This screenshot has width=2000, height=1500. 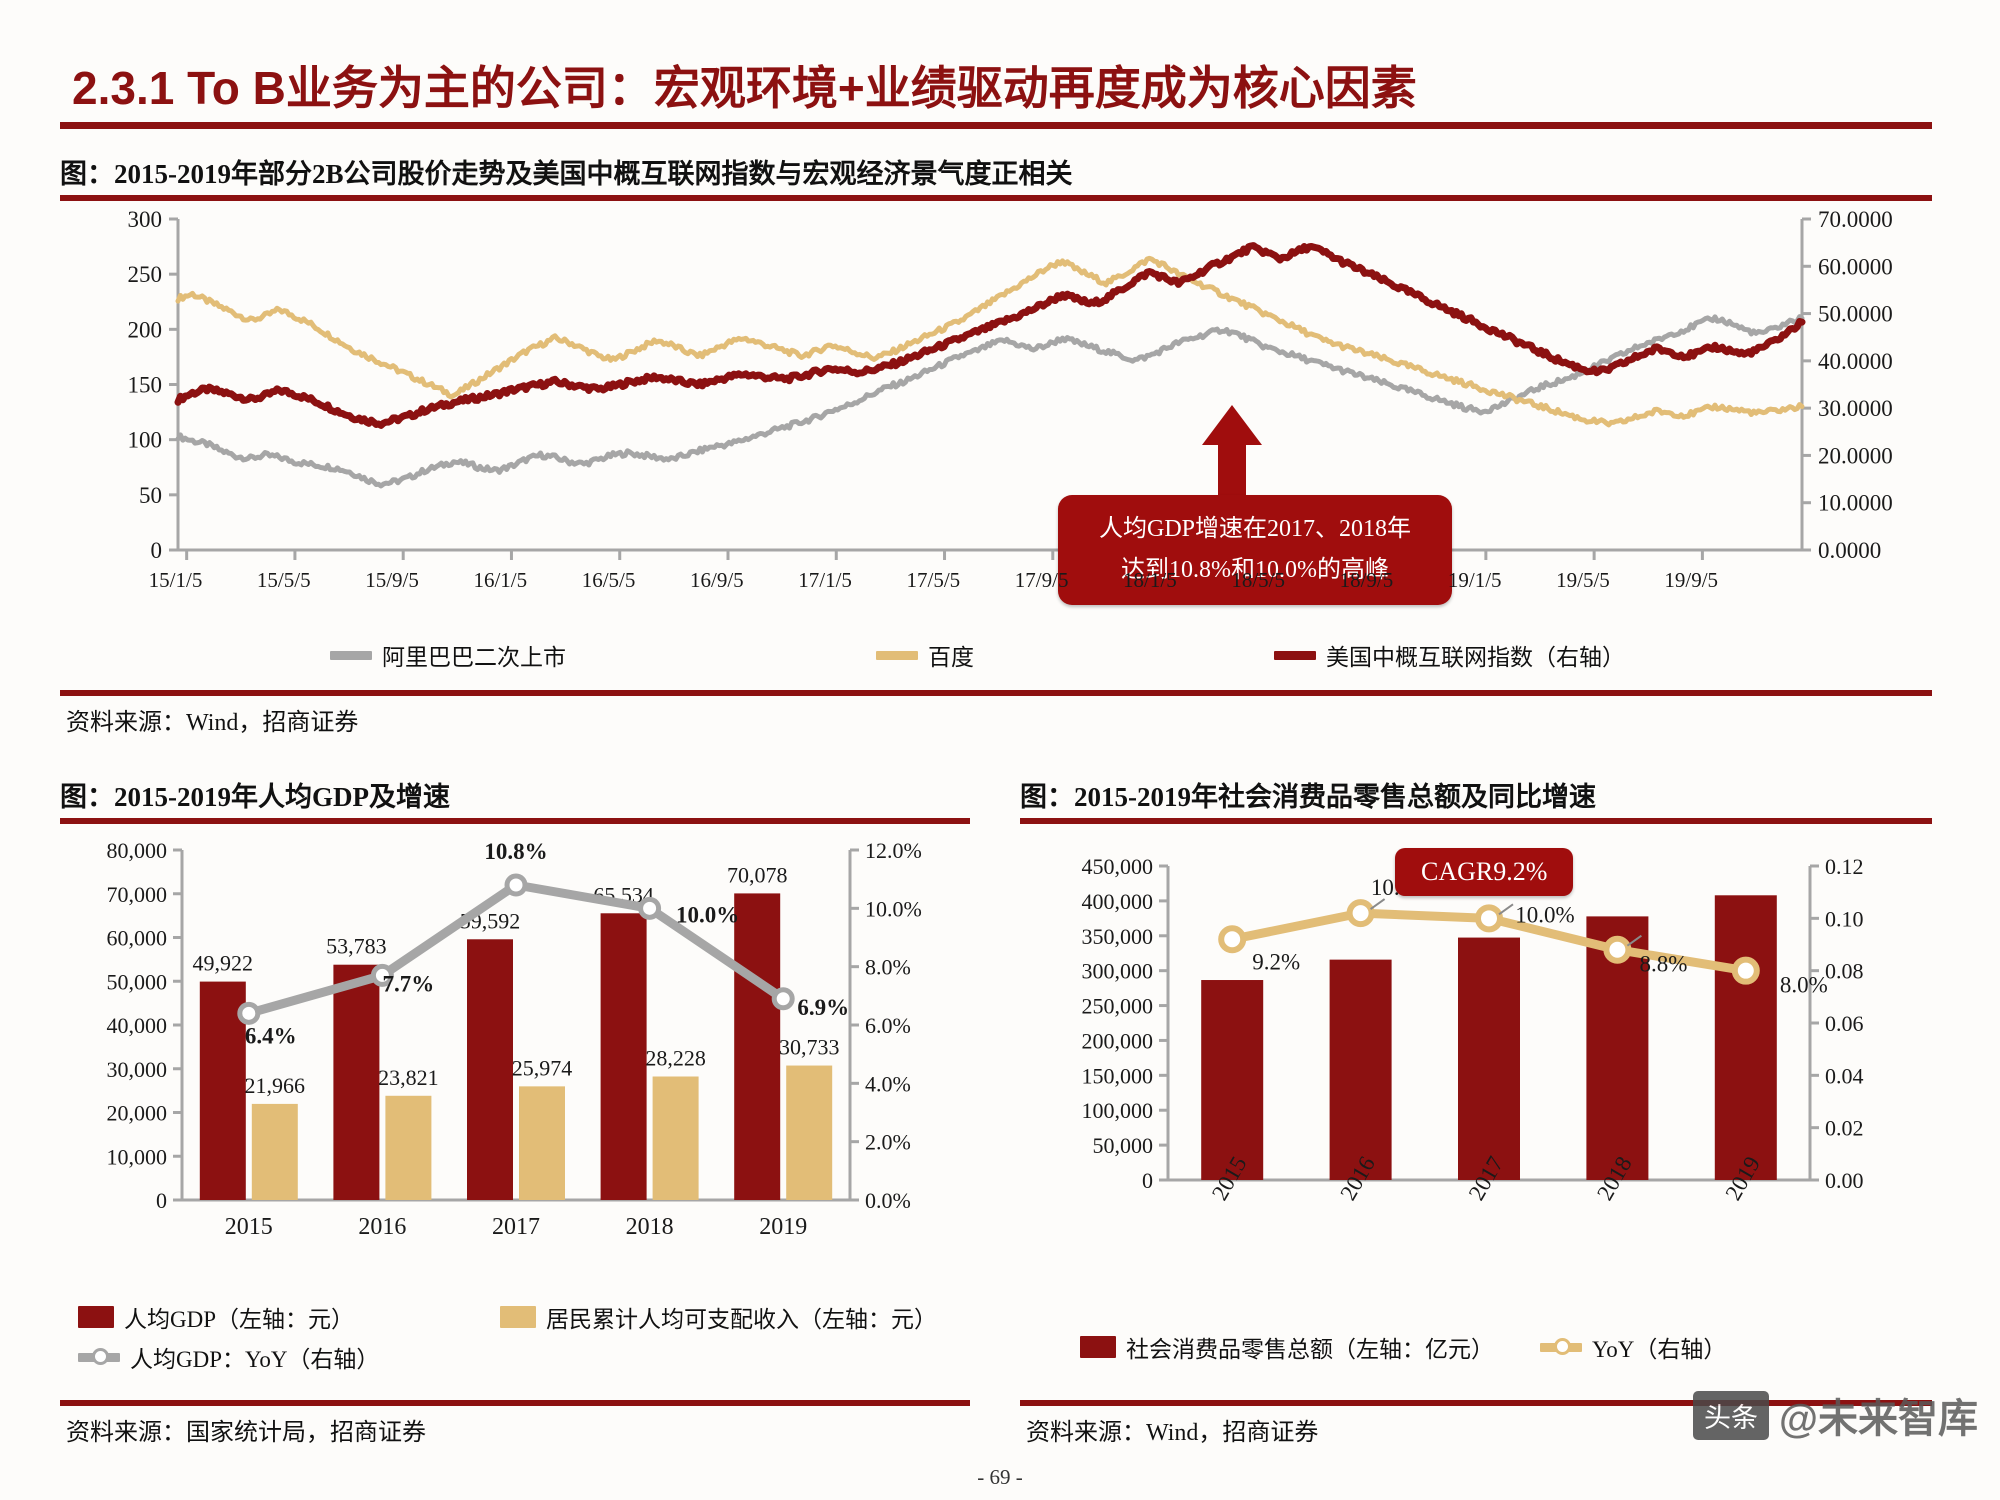 What do you see at coordinates (137, 1069) in the screenshot?
I see `svg-text: 30,000` at bounding box center [137, 1069].